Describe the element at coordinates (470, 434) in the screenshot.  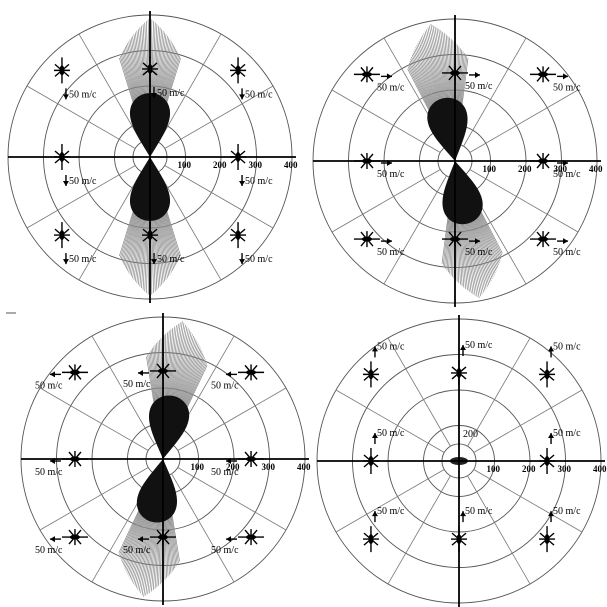
I see `scale-label: 200` at that location.